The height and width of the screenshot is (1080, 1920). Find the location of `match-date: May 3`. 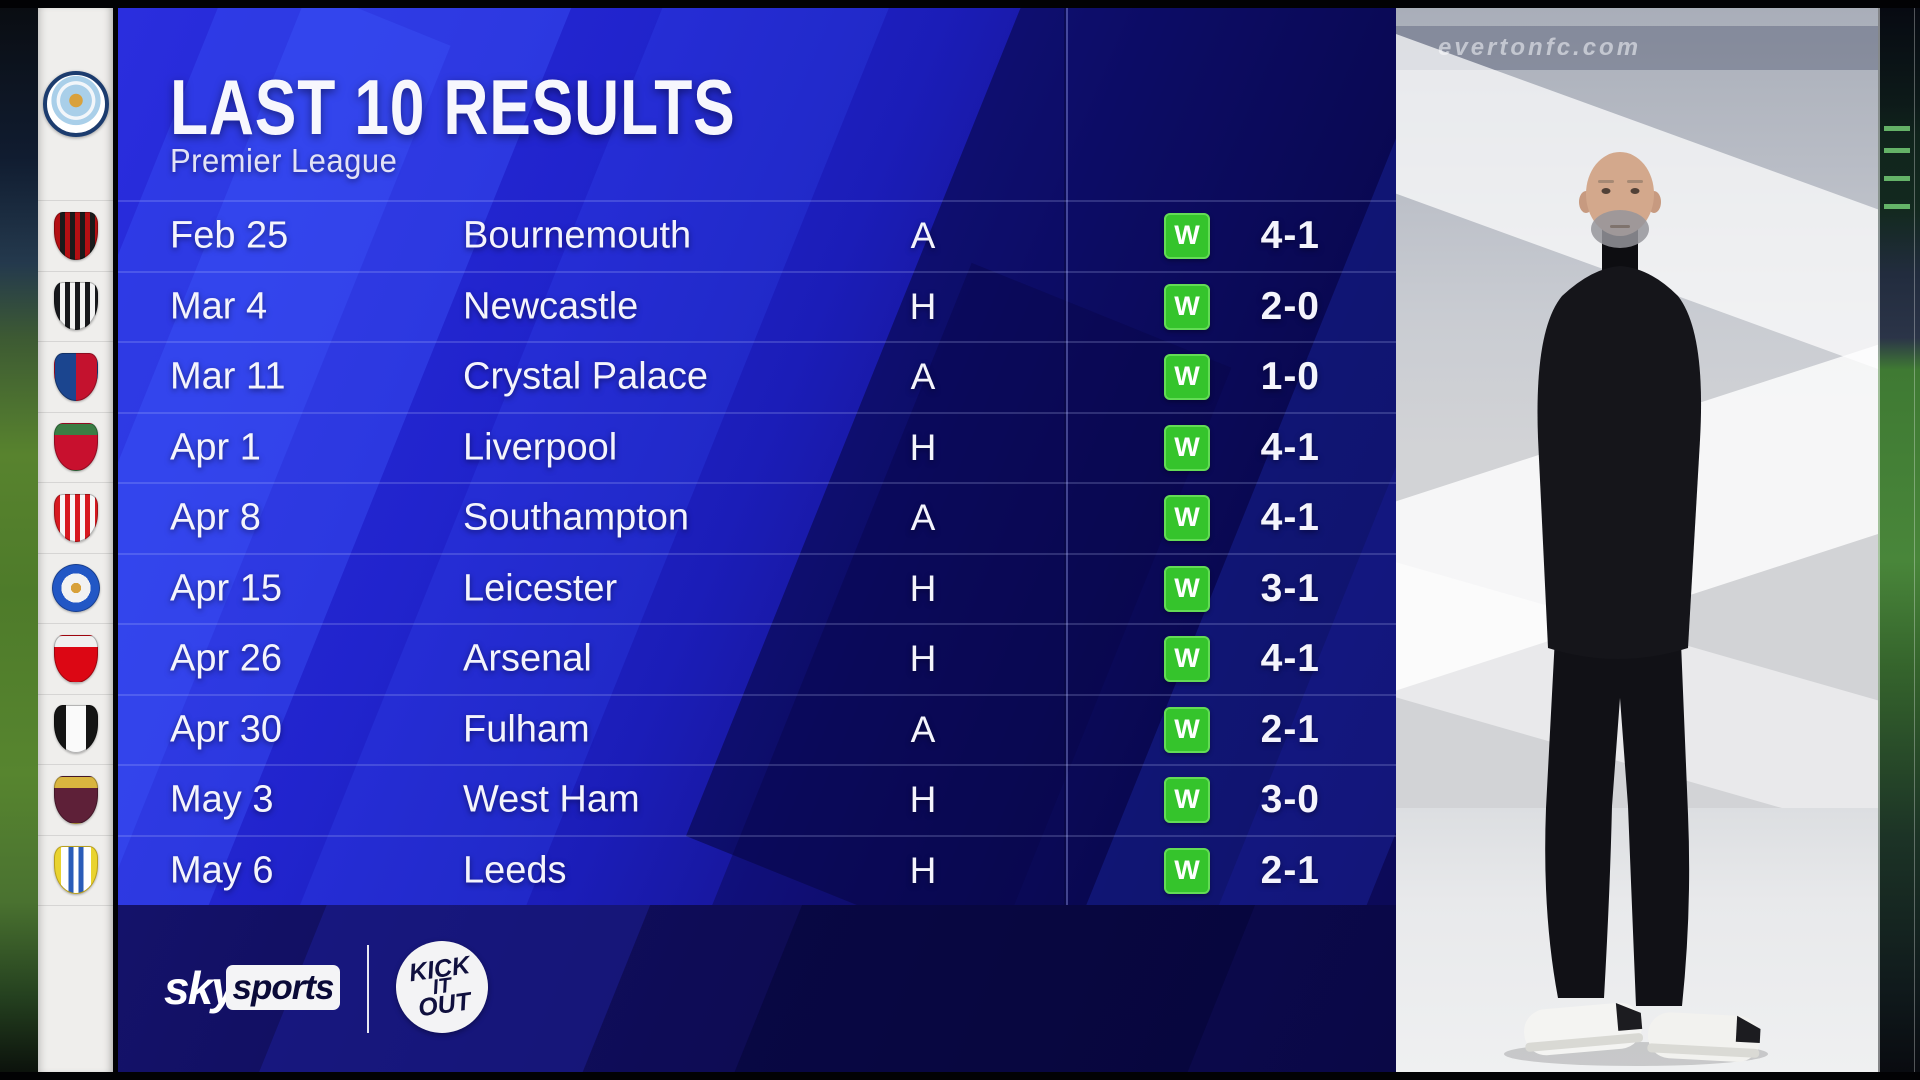

match-date: May 3 is located at coordinates (222, 799).